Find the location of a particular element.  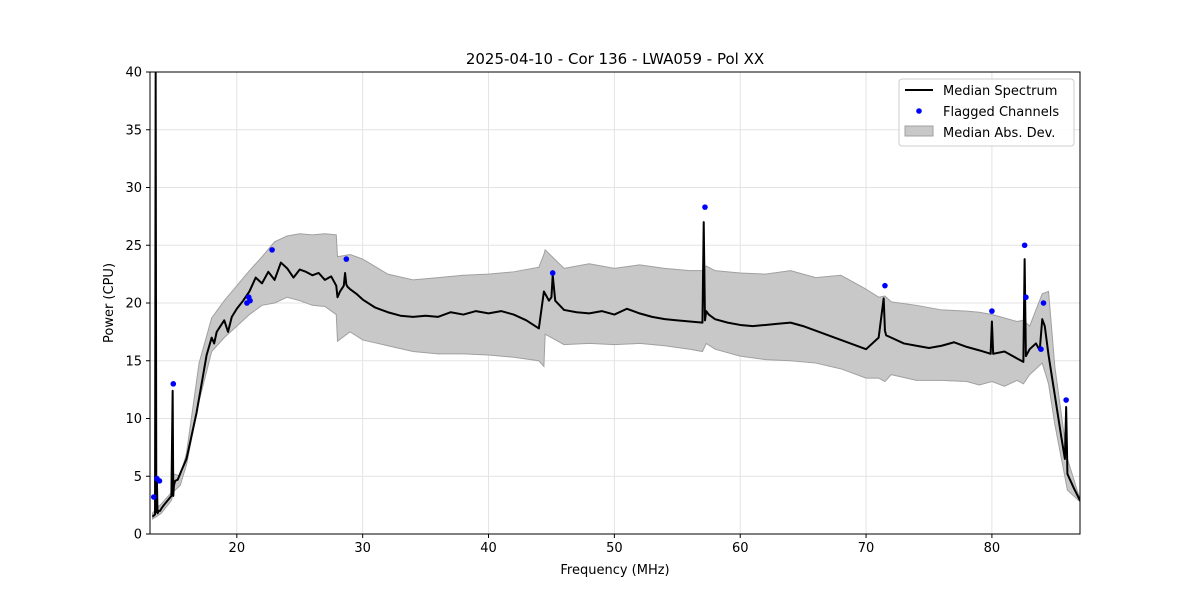

x-axis-label: Frequency (MHz) is located at coordinates (614, 570).